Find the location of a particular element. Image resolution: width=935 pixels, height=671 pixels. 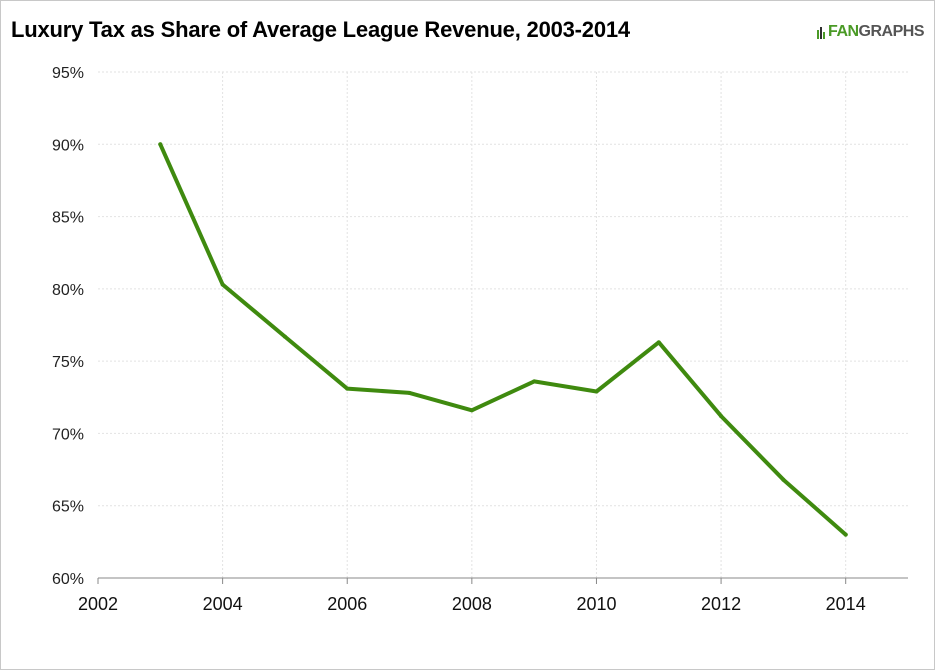

x-tick-label: 2014 is located at coordinates (846, 604).